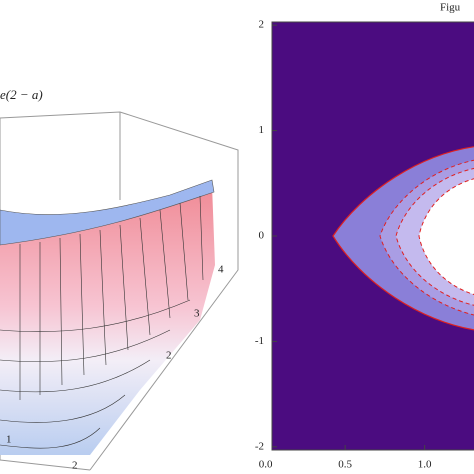  What do you see at coordinates (107, 212) in the screenshot?
I see `surface-ridge` at bounding box center [107, 212].